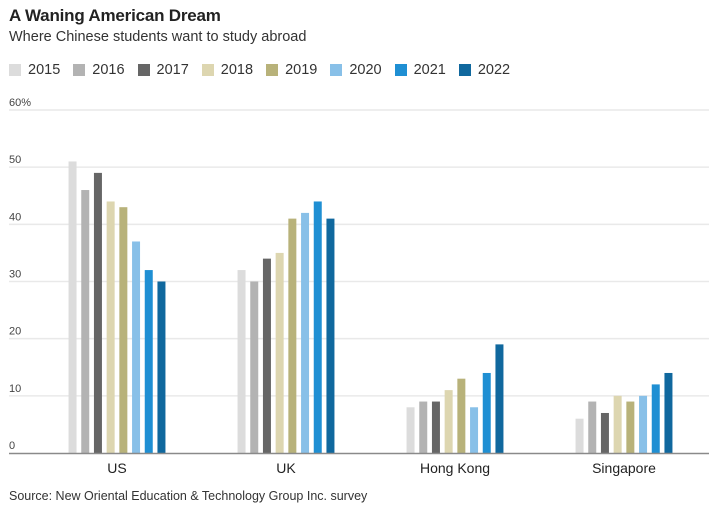 The height and width of the screenshot is (515, 714). I want to click on legend-label: 2015, so click(44, 70).